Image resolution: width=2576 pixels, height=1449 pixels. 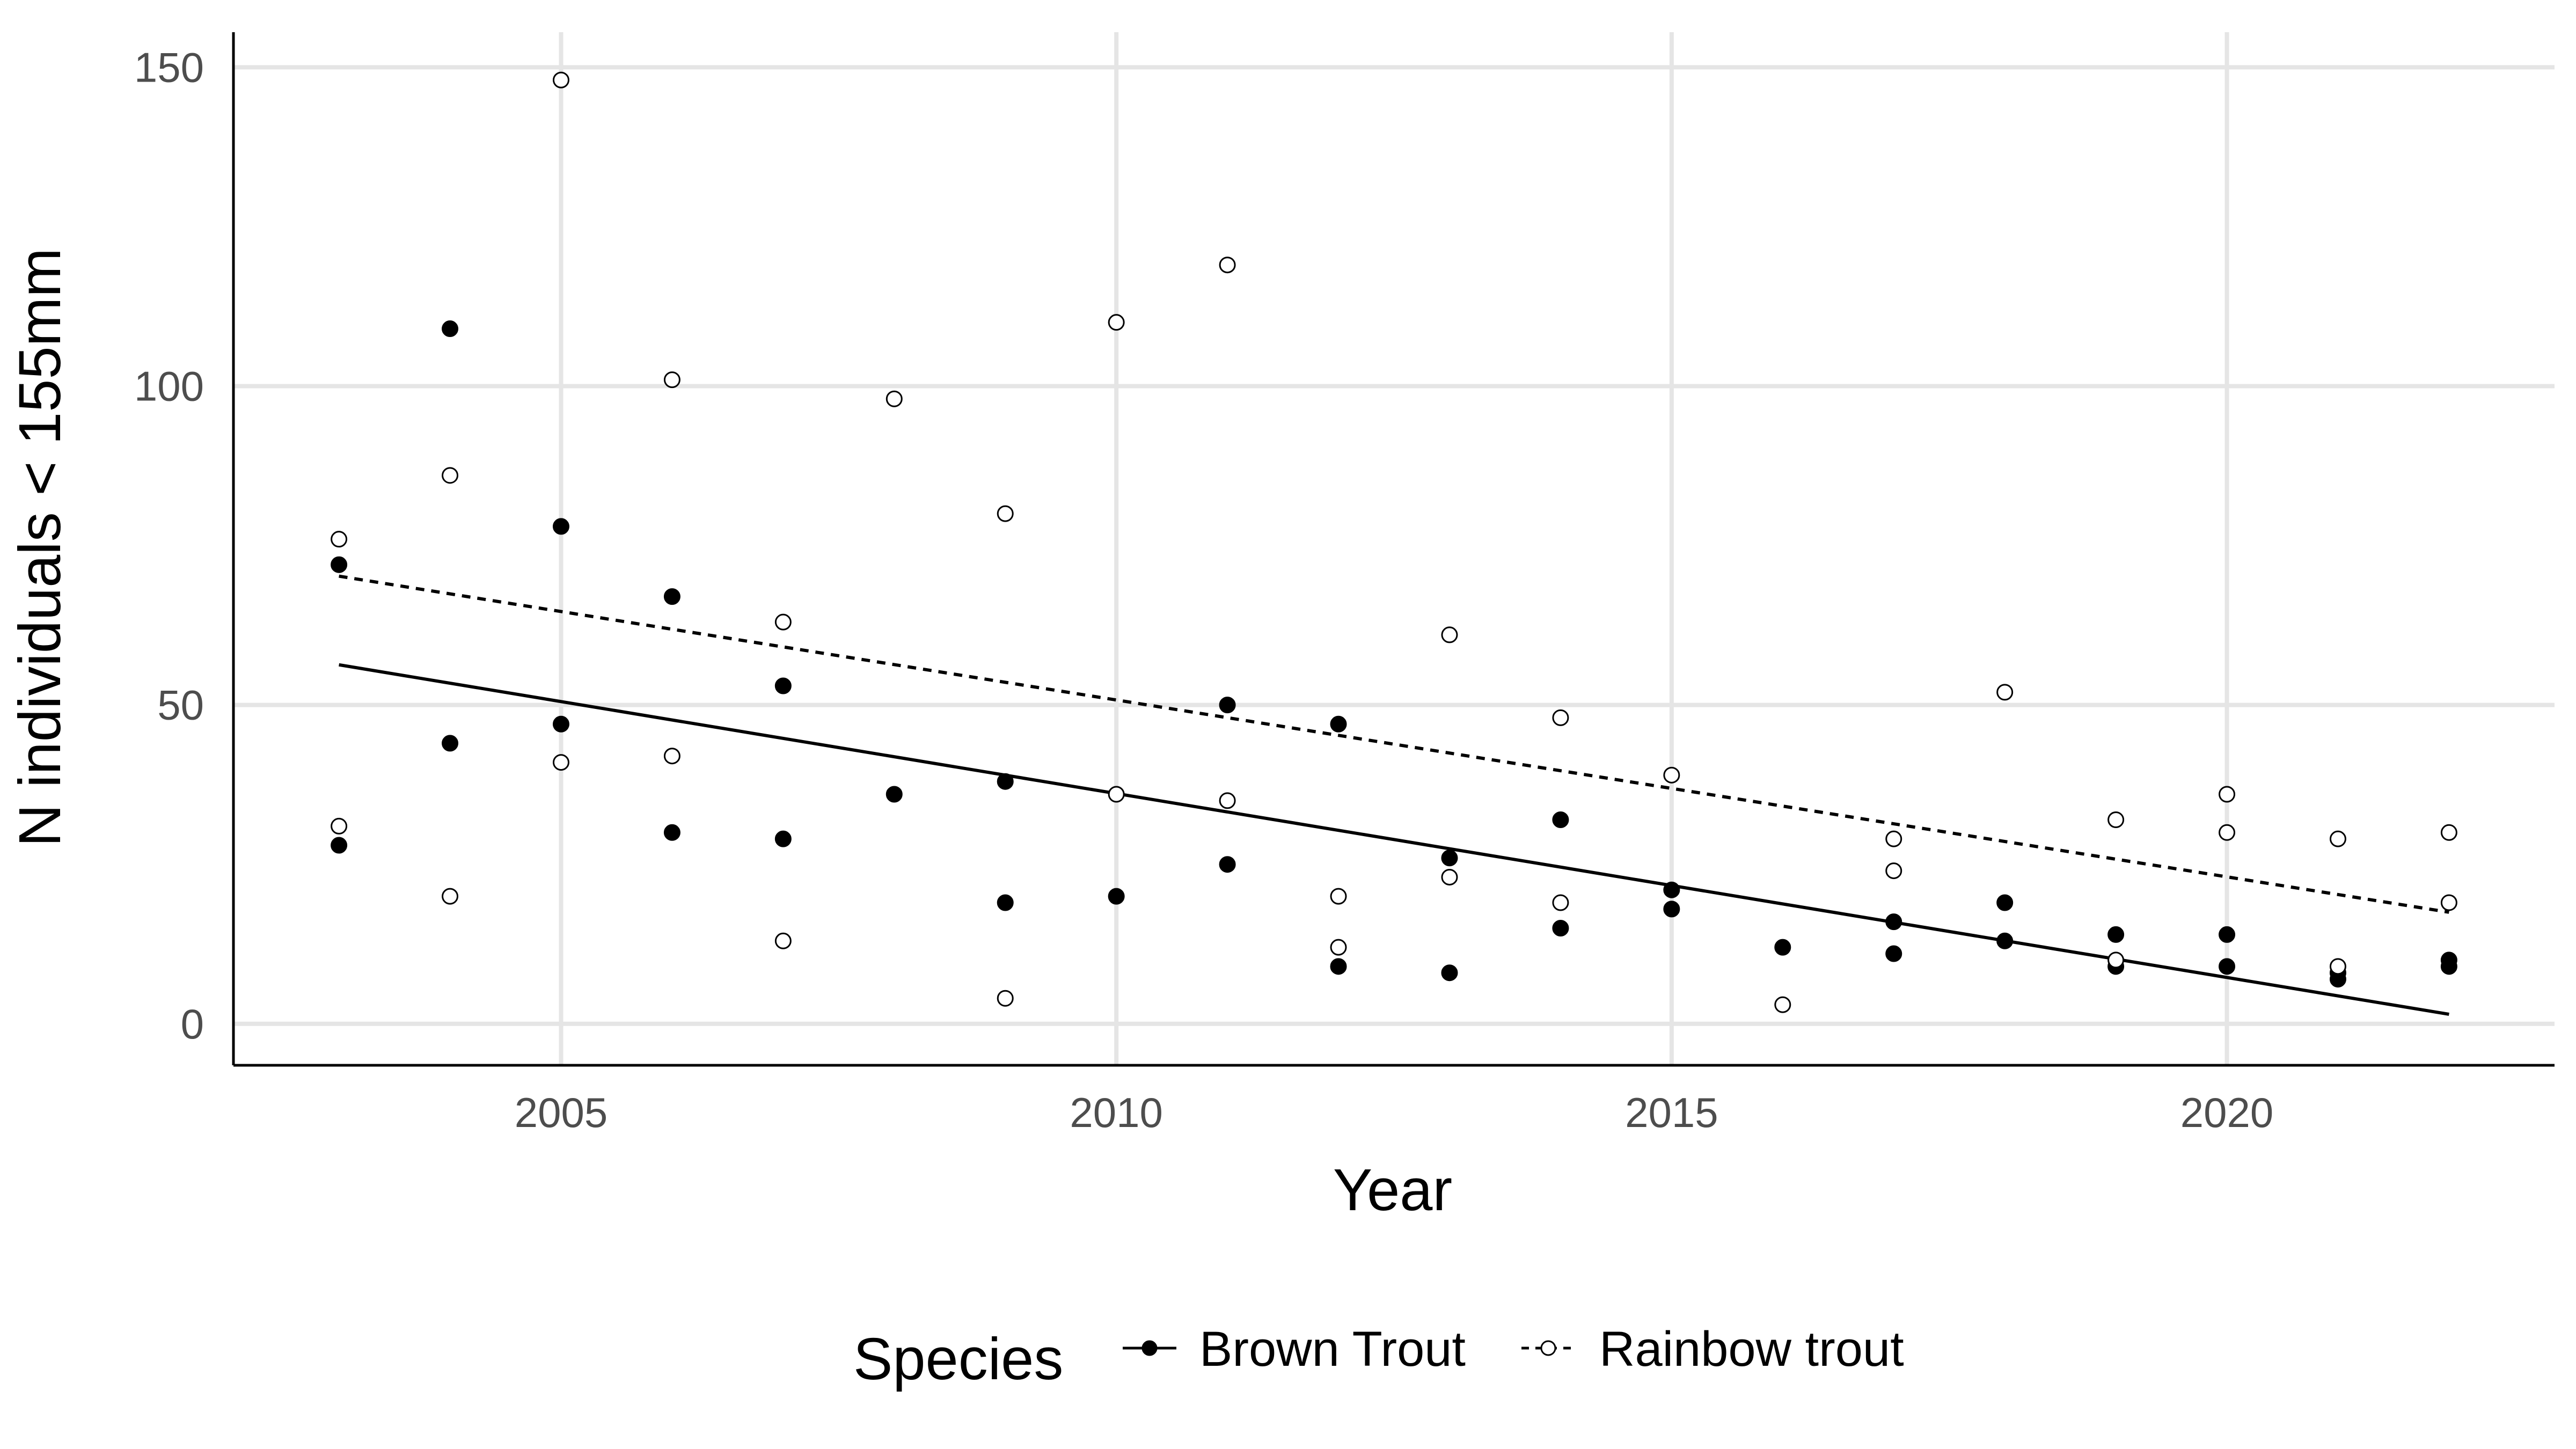 What do you see at coordinates (1149, 1348) in the screenshot?
I see `legend-marker-brown-trout` at bounding box center [1149, 1348].